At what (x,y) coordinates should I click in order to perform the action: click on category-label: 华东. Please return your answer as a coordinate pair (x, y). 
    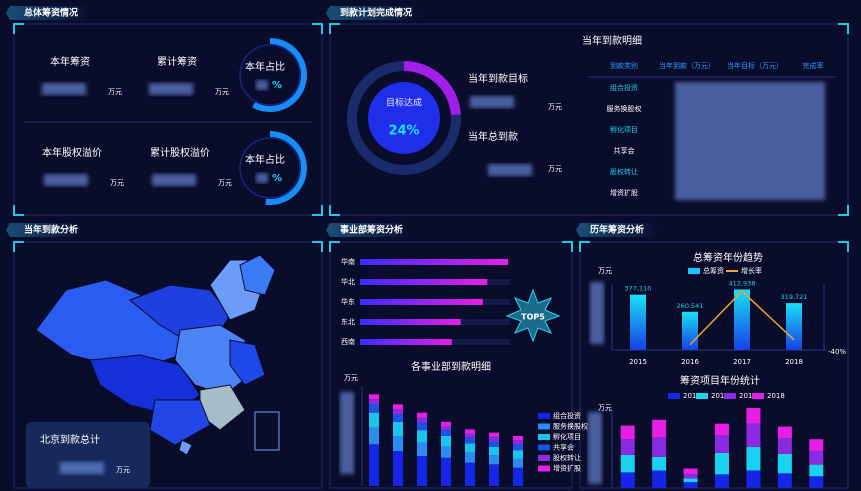
    Looking at the image, I should click on (348, 301).